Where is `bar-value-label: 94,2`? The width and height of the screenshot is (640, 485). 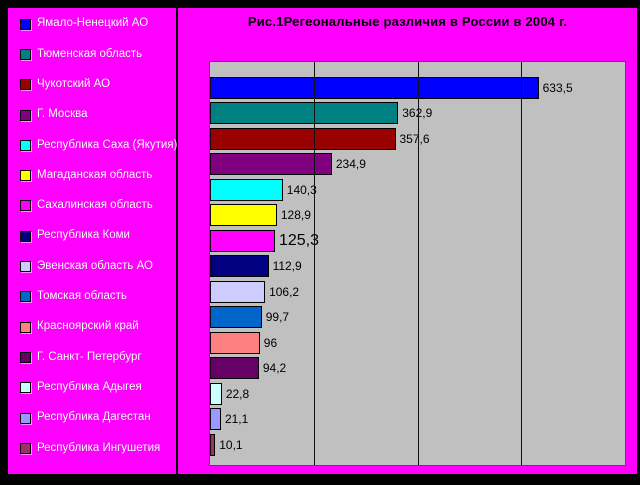
bar-value-label: 94,2 is located at coordinates (274, 368).